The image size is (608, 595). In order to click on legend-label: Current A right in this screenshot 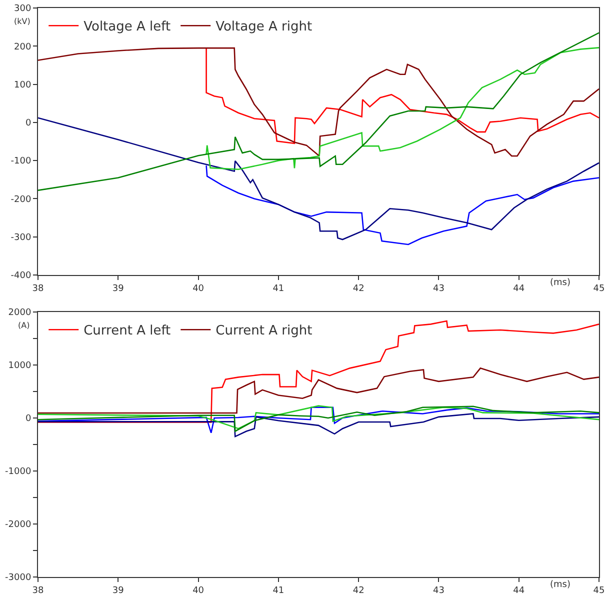, I will do `click(264, 331)`.